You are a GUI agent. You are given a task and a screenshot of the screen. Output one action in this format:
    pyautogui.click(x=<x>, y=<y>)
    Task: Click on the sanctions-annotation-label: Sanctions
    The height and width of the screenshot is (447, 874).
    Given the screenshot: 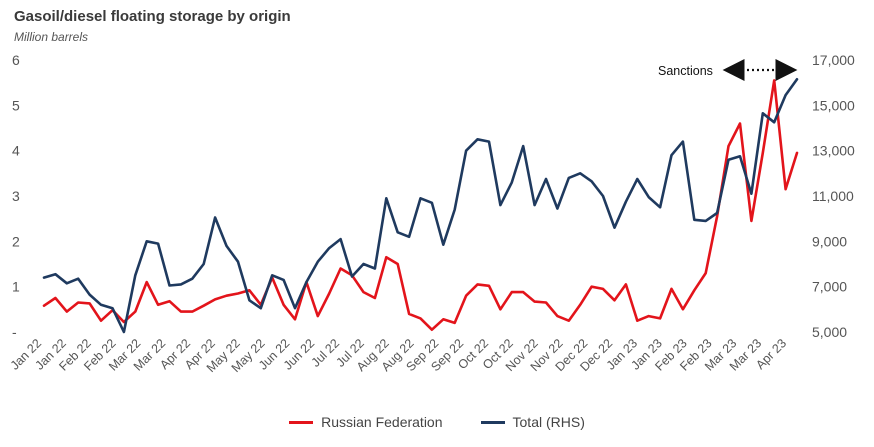 What is the action you would take?
    pyautogui.click(x=685, y=71)
    